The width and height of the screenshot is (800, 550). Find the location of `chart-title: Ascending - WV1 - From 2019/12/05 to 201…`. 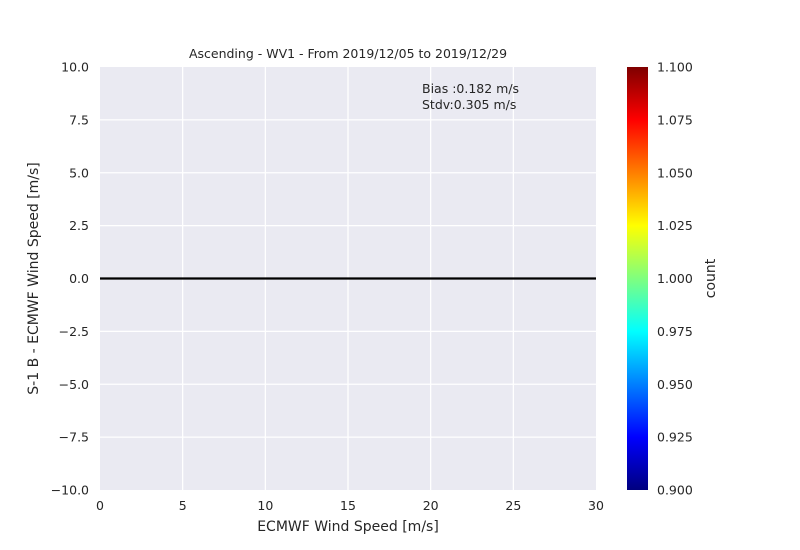

chart-title: Ascending - WV1 - From 2019/12/05 to 201… is located at coordinates (348, 53).